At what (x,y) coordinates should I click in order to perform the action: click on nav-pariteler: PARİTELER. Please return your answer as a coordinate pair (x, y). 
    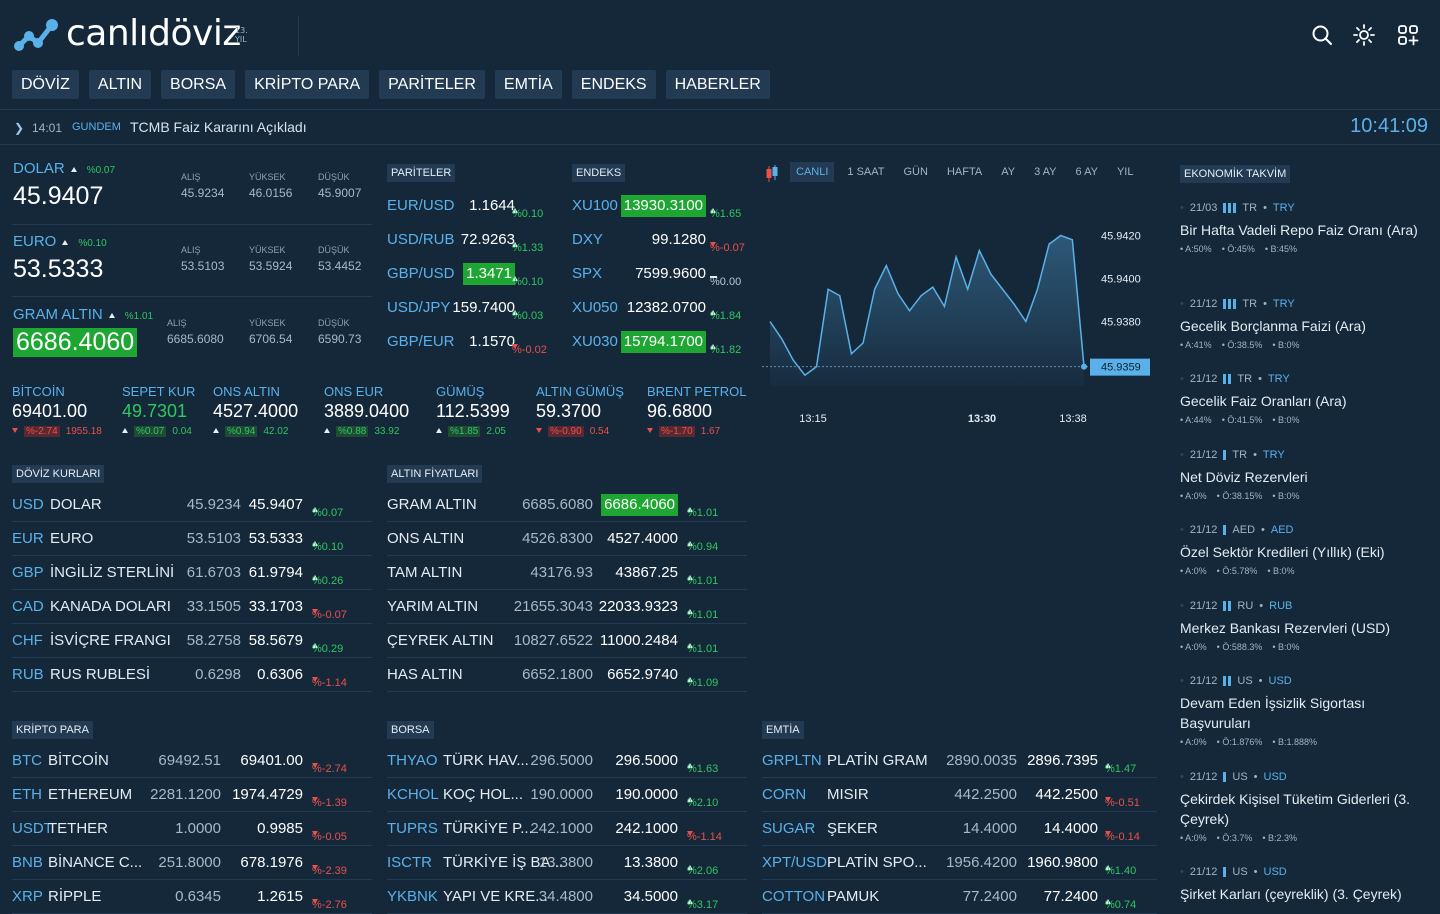
    Looking at the image, I should click on (432, 84).